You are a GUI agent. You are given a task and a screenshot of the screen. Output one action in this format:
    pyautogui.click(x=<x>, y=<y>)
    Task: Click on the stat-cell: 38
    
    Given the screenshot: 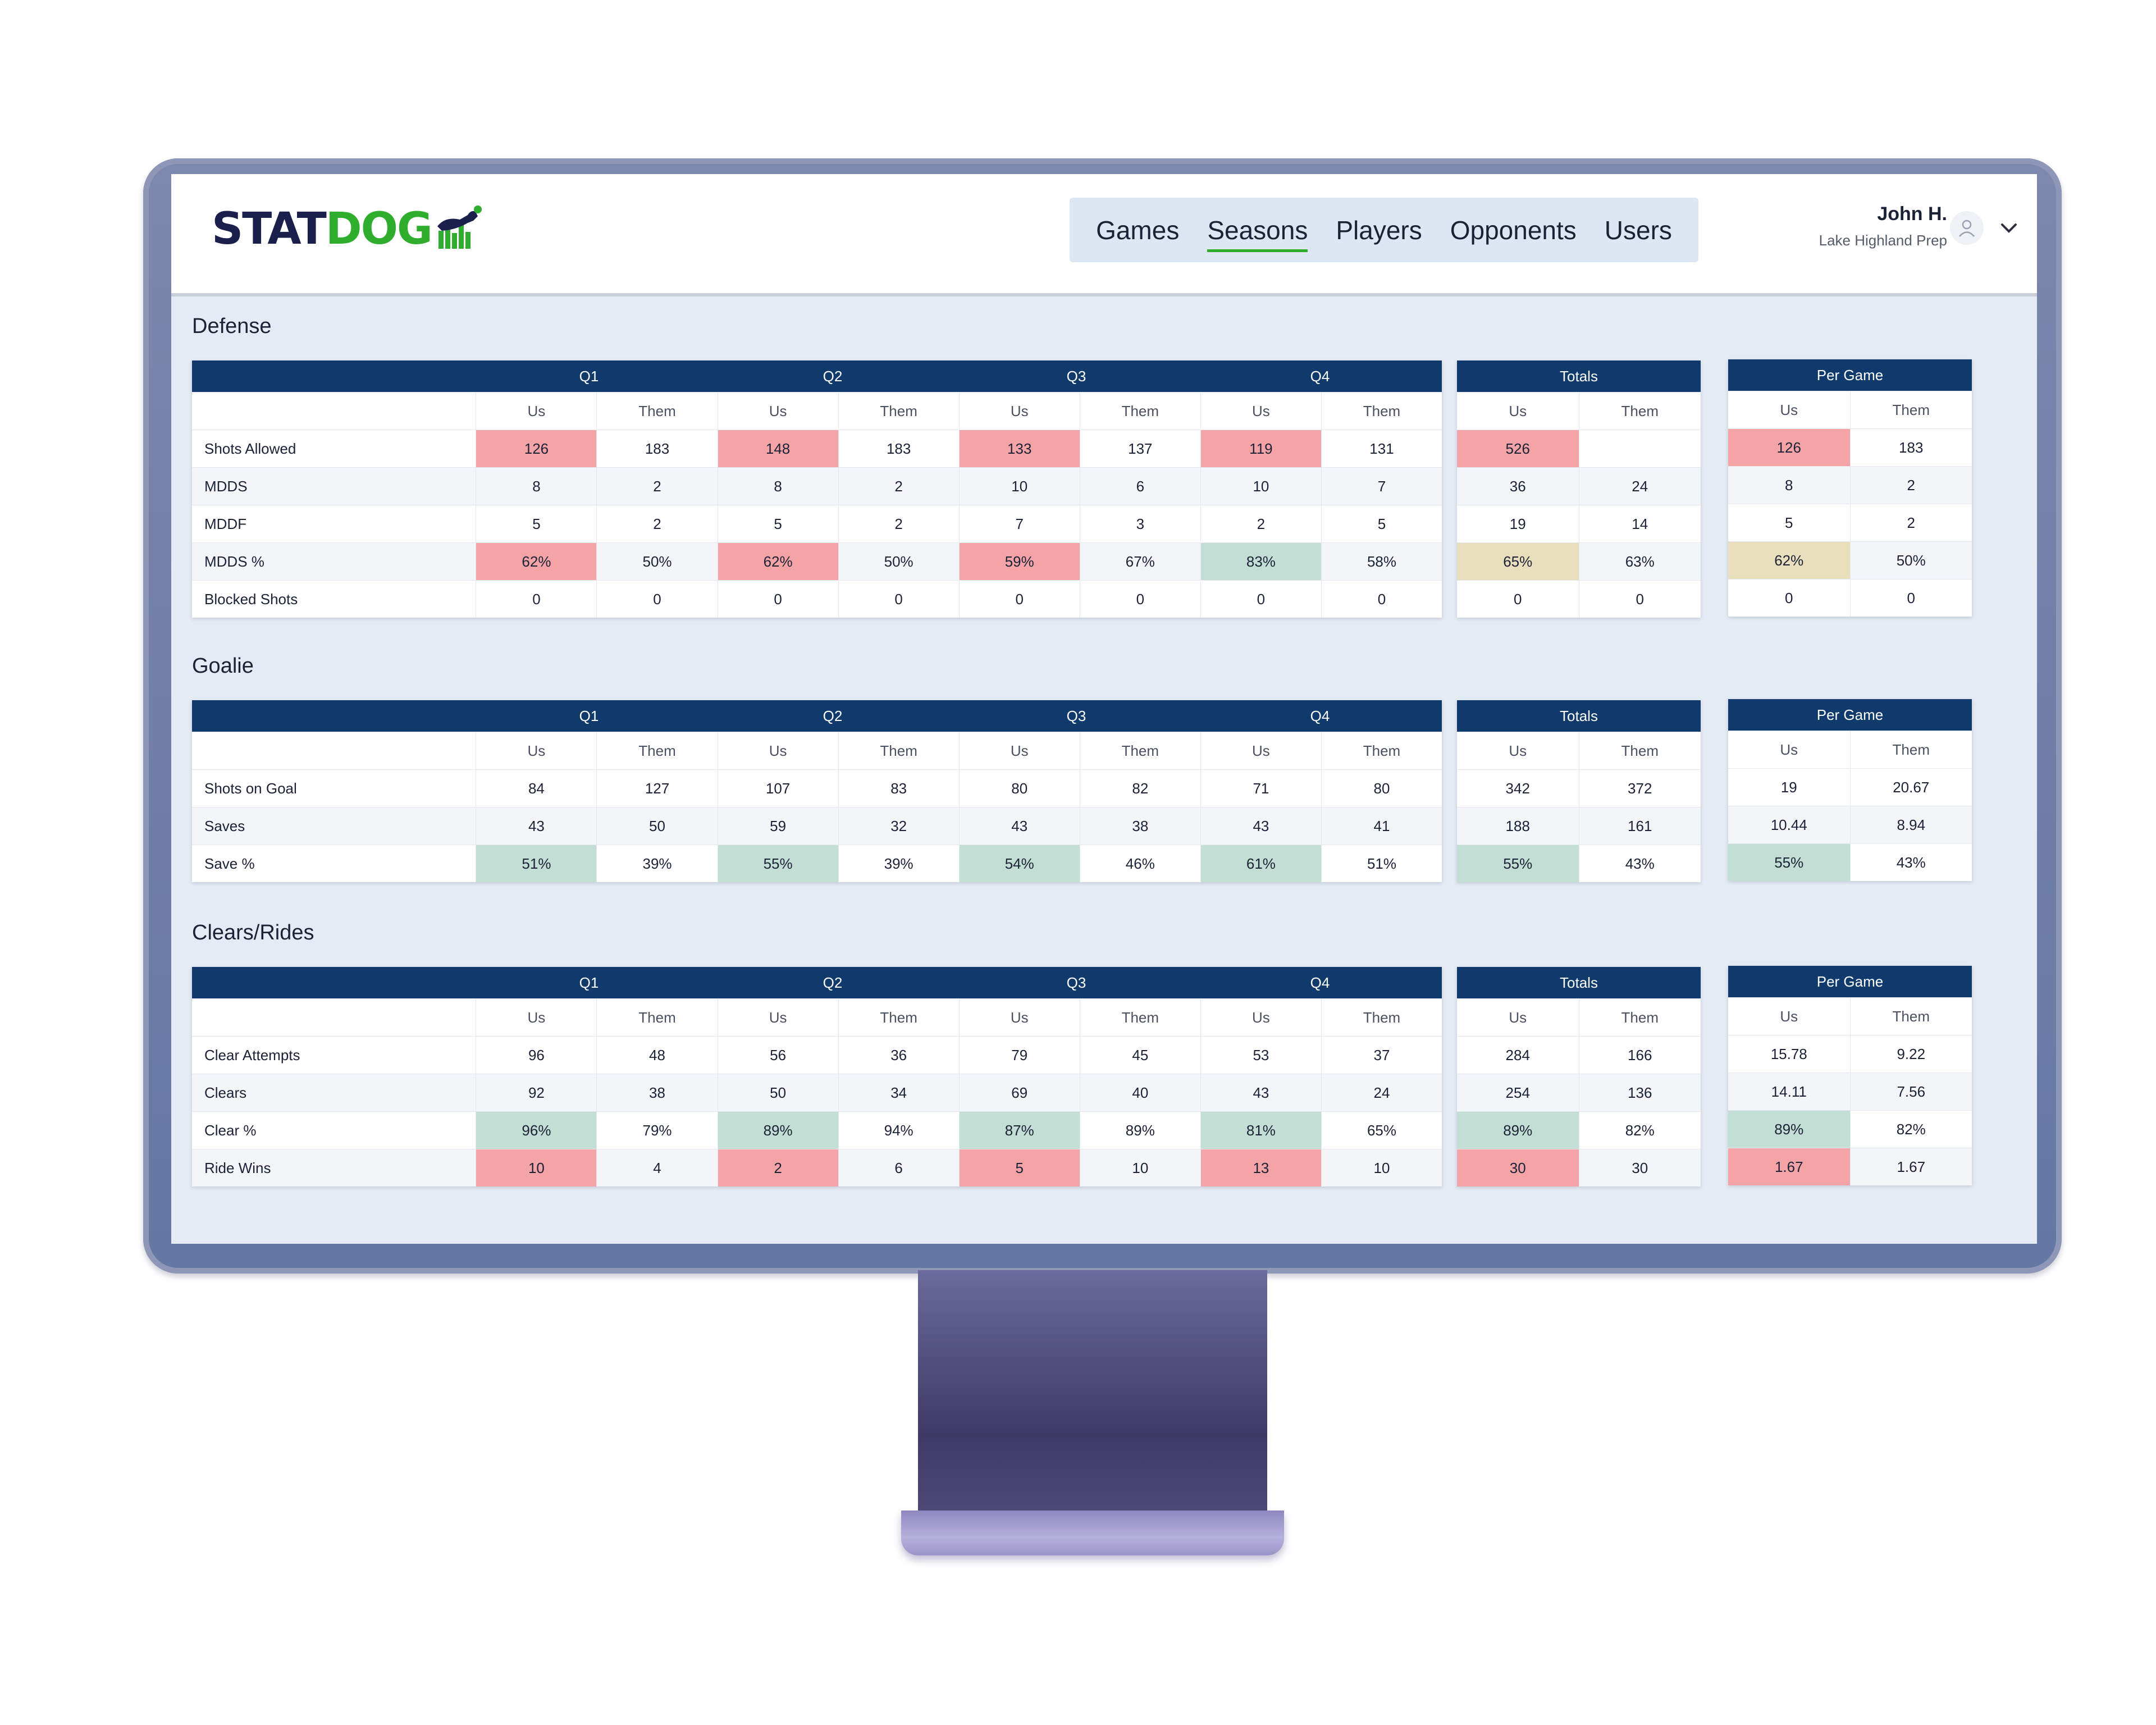 What is the action you would take?
    pyautogui.click(x=1139, y=826)
    